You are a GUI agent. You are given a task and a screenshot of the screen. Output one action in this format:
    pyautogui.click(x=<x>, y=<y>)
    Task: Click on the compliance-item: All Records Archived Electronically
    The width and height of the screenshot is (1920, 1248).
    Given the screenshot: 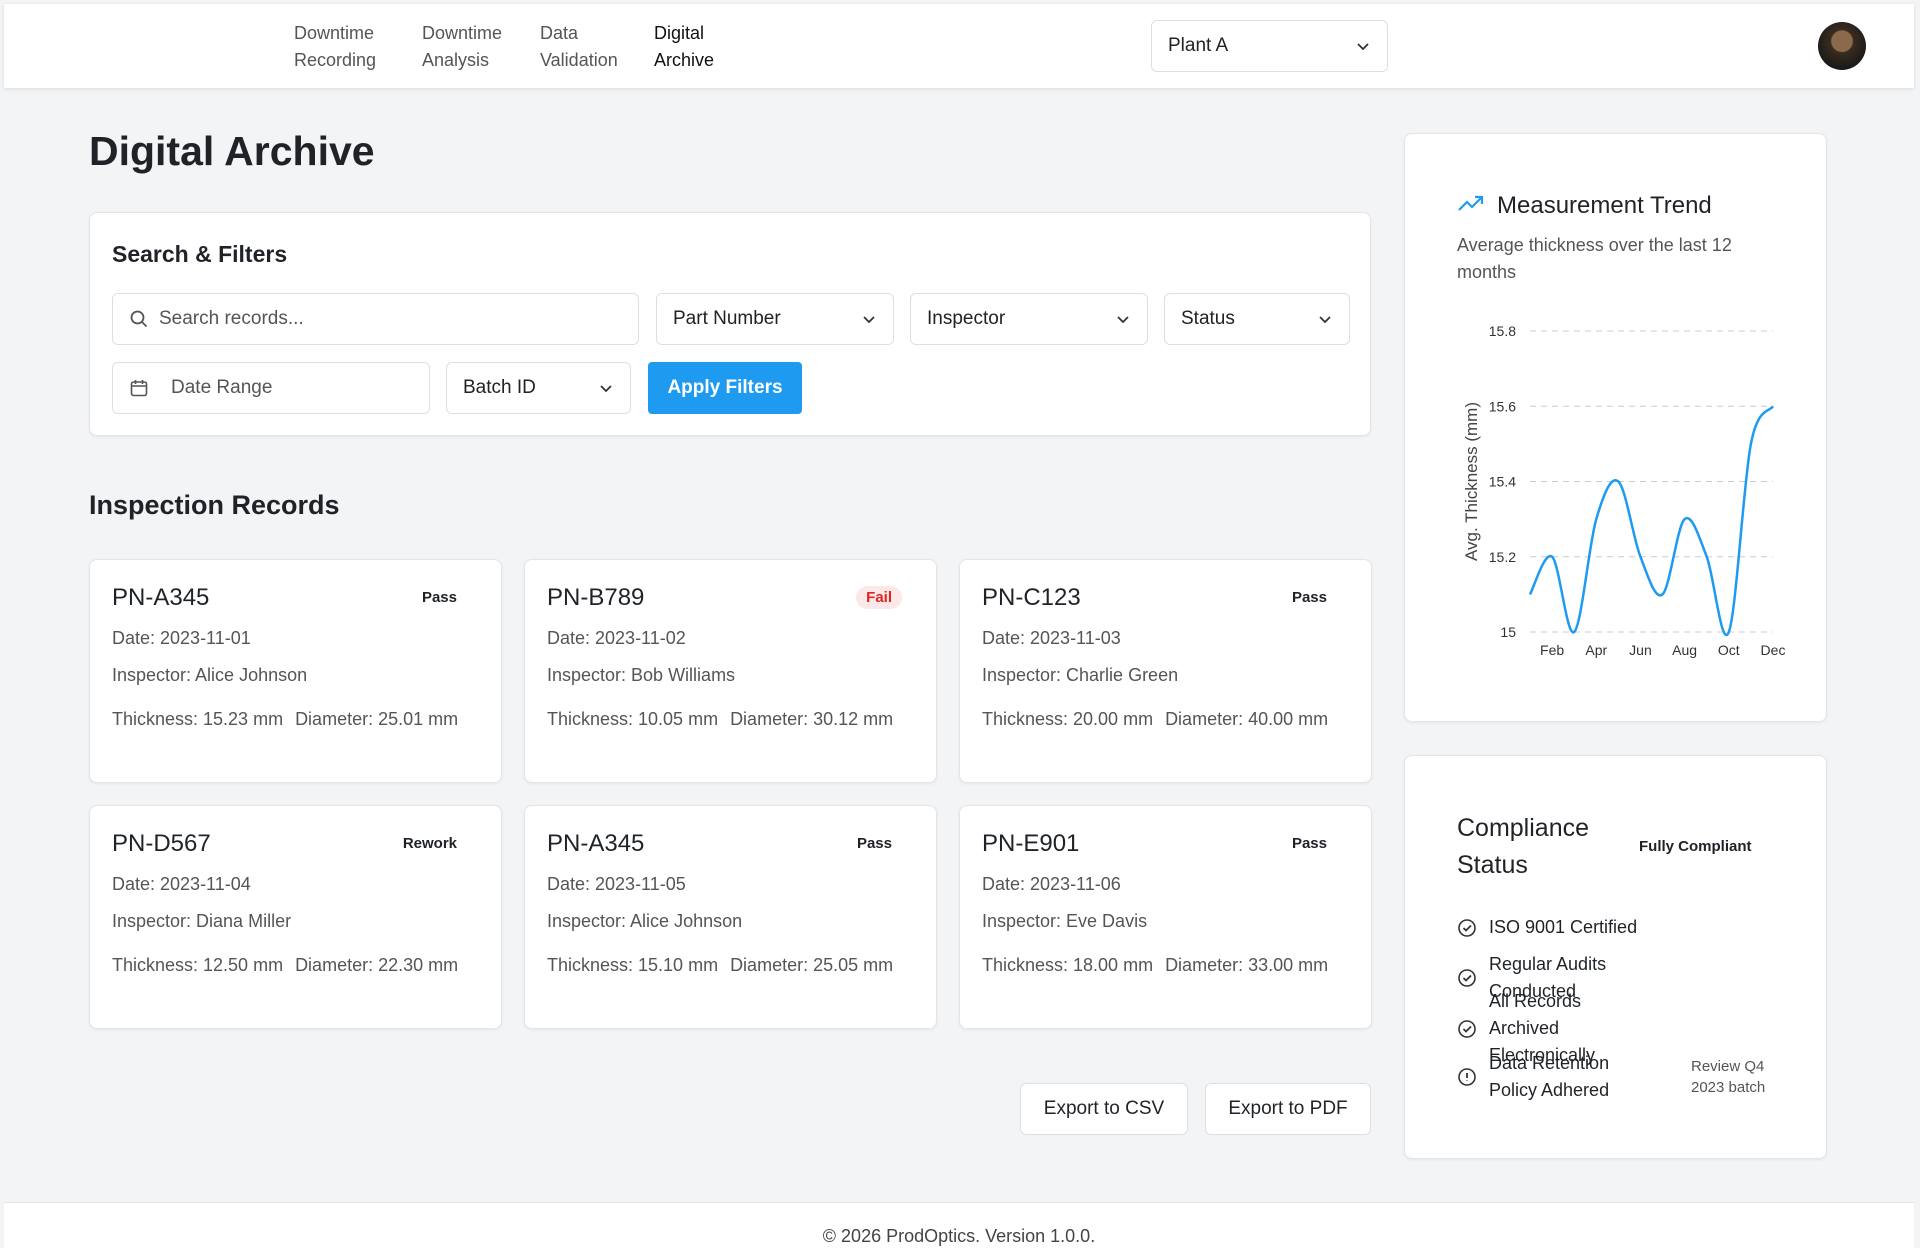 What is the action you would take?
    pyautogui.click(x=1548, y=1028)
    